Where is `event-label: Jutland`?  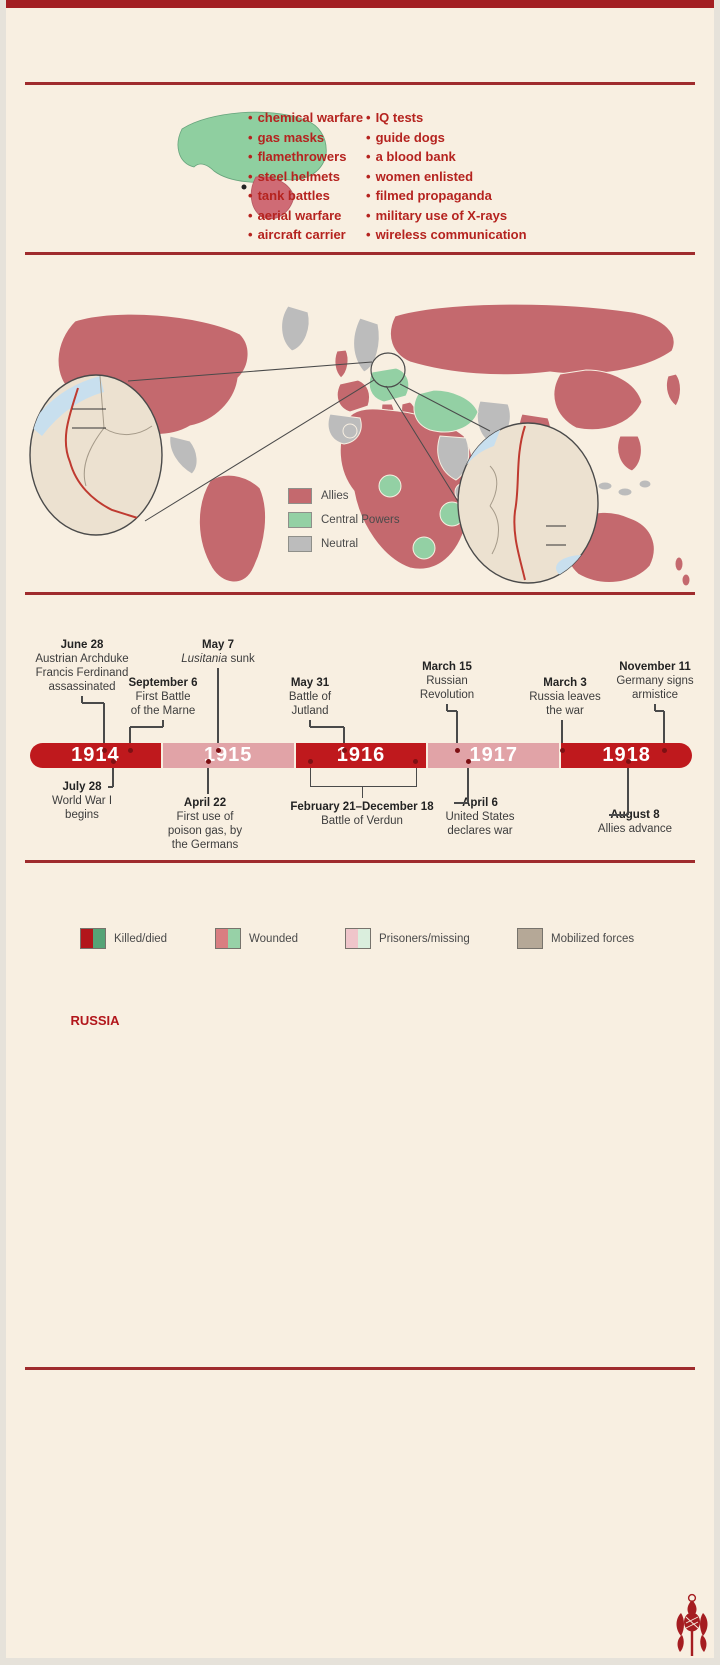
event-label: Jutland is located at coordinates (310, 711).